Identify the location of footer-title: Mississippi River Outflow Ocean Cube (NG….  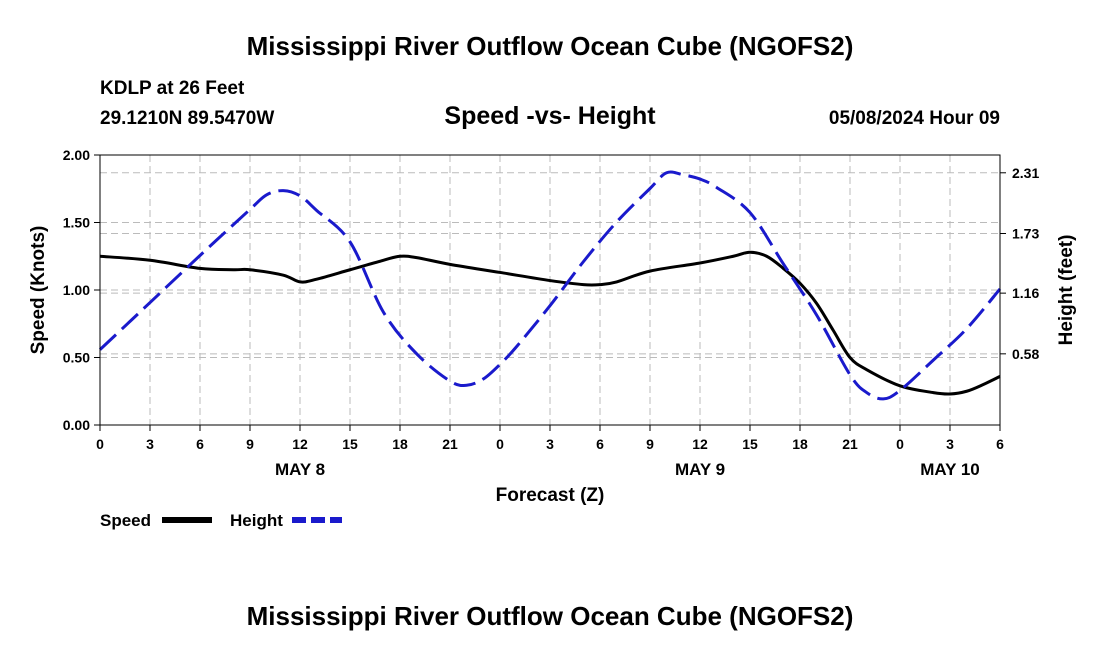
(550, 616).